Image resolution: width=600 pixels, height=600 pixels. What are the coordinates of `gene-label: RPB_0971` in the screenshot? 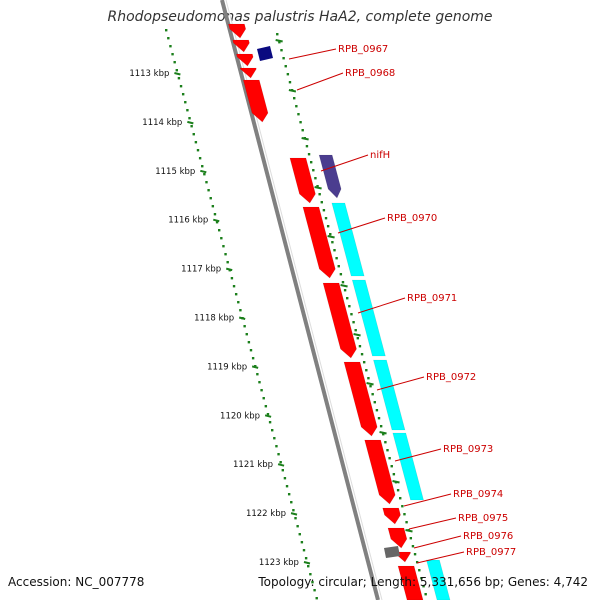 It's located at (432, 298).